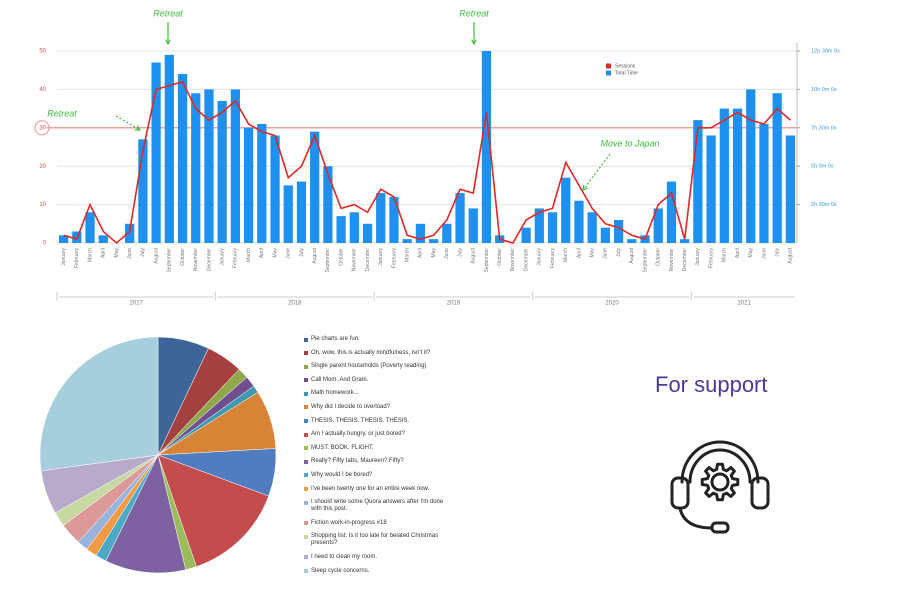 This screenshot has height=603, width=900. I want to click on legend-label: Pie charts are fun., so click(335, 339).